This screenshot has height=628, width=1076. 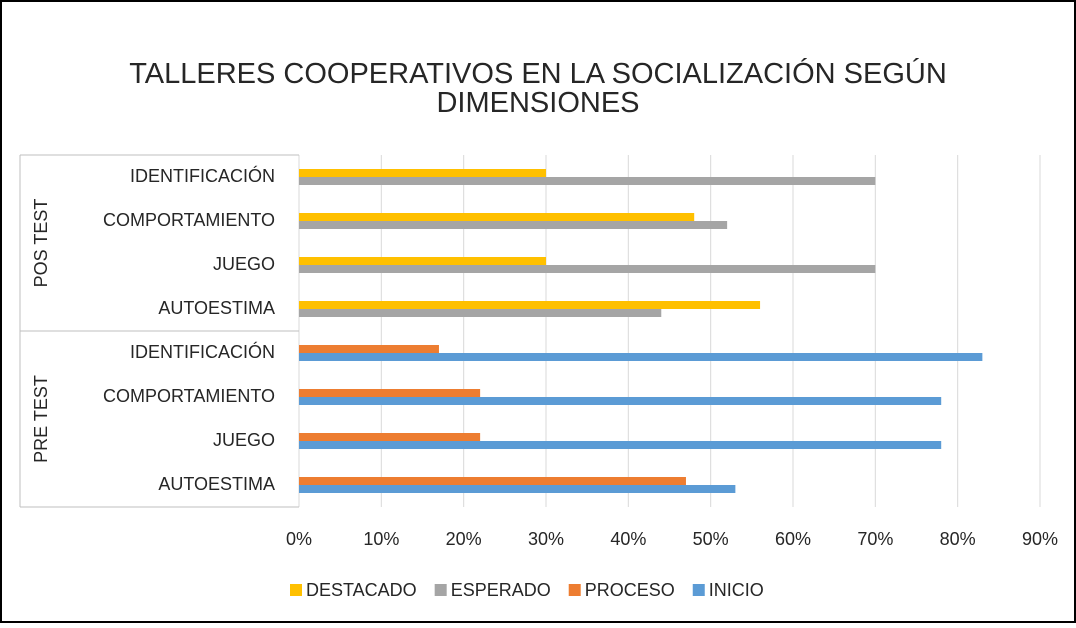 I want to click on x-tick-label: 40%, so click(x=628, y=539).